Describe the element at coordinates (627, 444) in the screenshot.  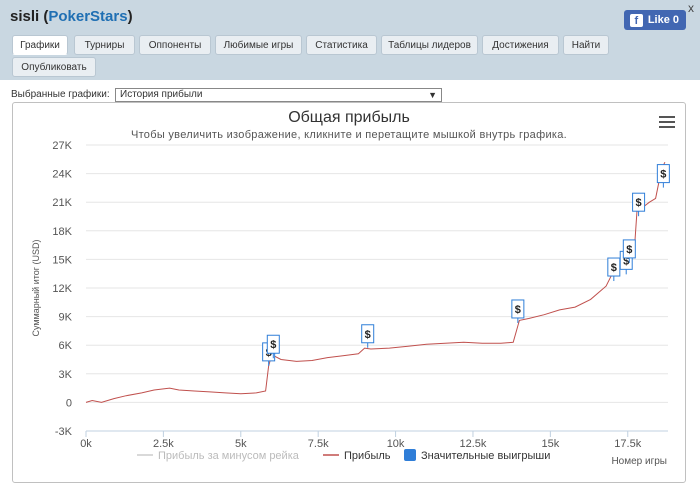
I see `x-tick-label: 17.5k` at that location.